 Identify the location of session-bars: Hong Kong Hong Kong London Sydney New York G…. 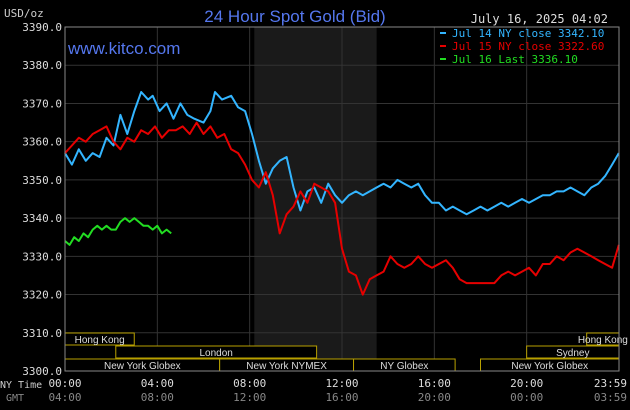
(346, 352).